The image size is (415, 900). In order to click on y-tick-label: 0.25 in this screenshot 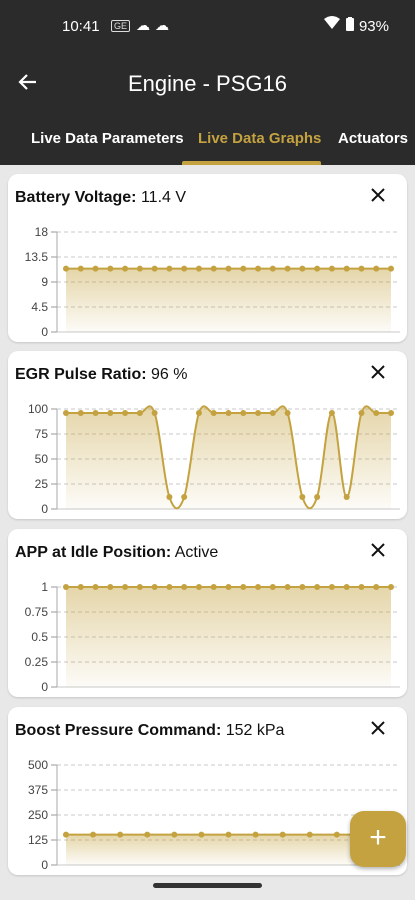, I will do `click(37, 662)`.